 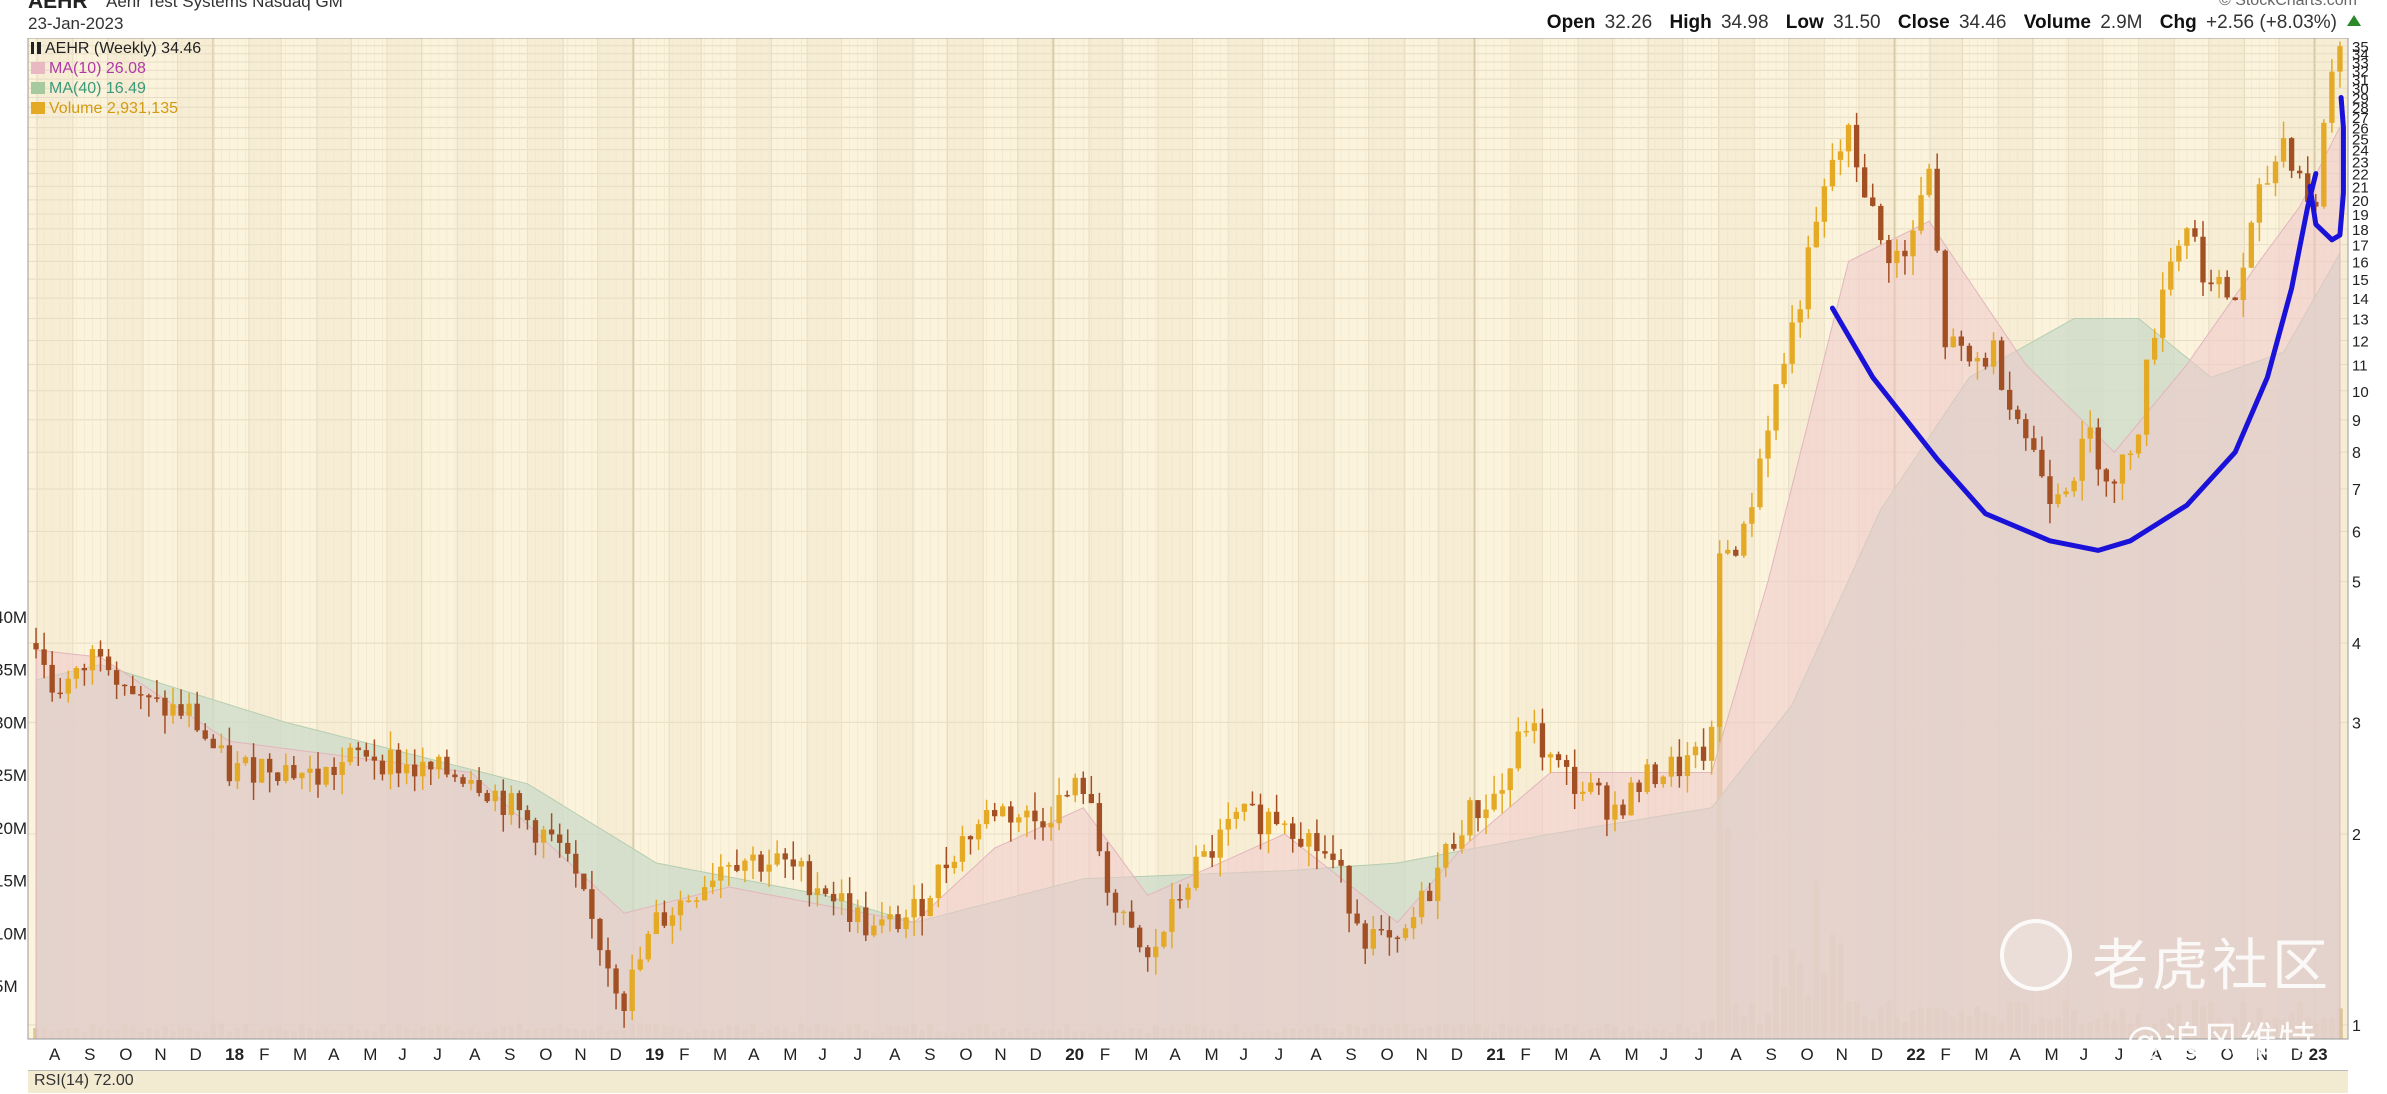 What do you see at coordinates (2360, 366) in the screenshot?
I see `y-tick-label: 11` at bounding box center [2360, 366].